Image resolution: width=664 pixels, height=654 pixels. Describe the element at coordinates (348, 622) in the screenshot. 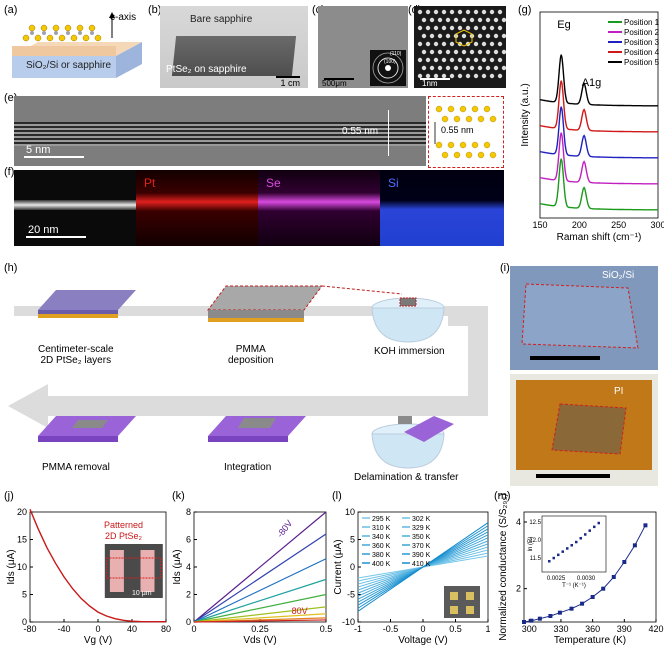

I see `y-tick-label: -10` at that location.